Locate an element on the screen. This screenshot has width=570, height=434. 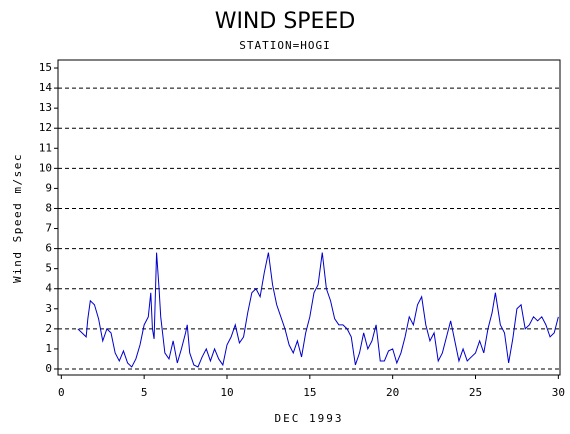
x-tick-label: 20 is located at coordinates (392, 392).